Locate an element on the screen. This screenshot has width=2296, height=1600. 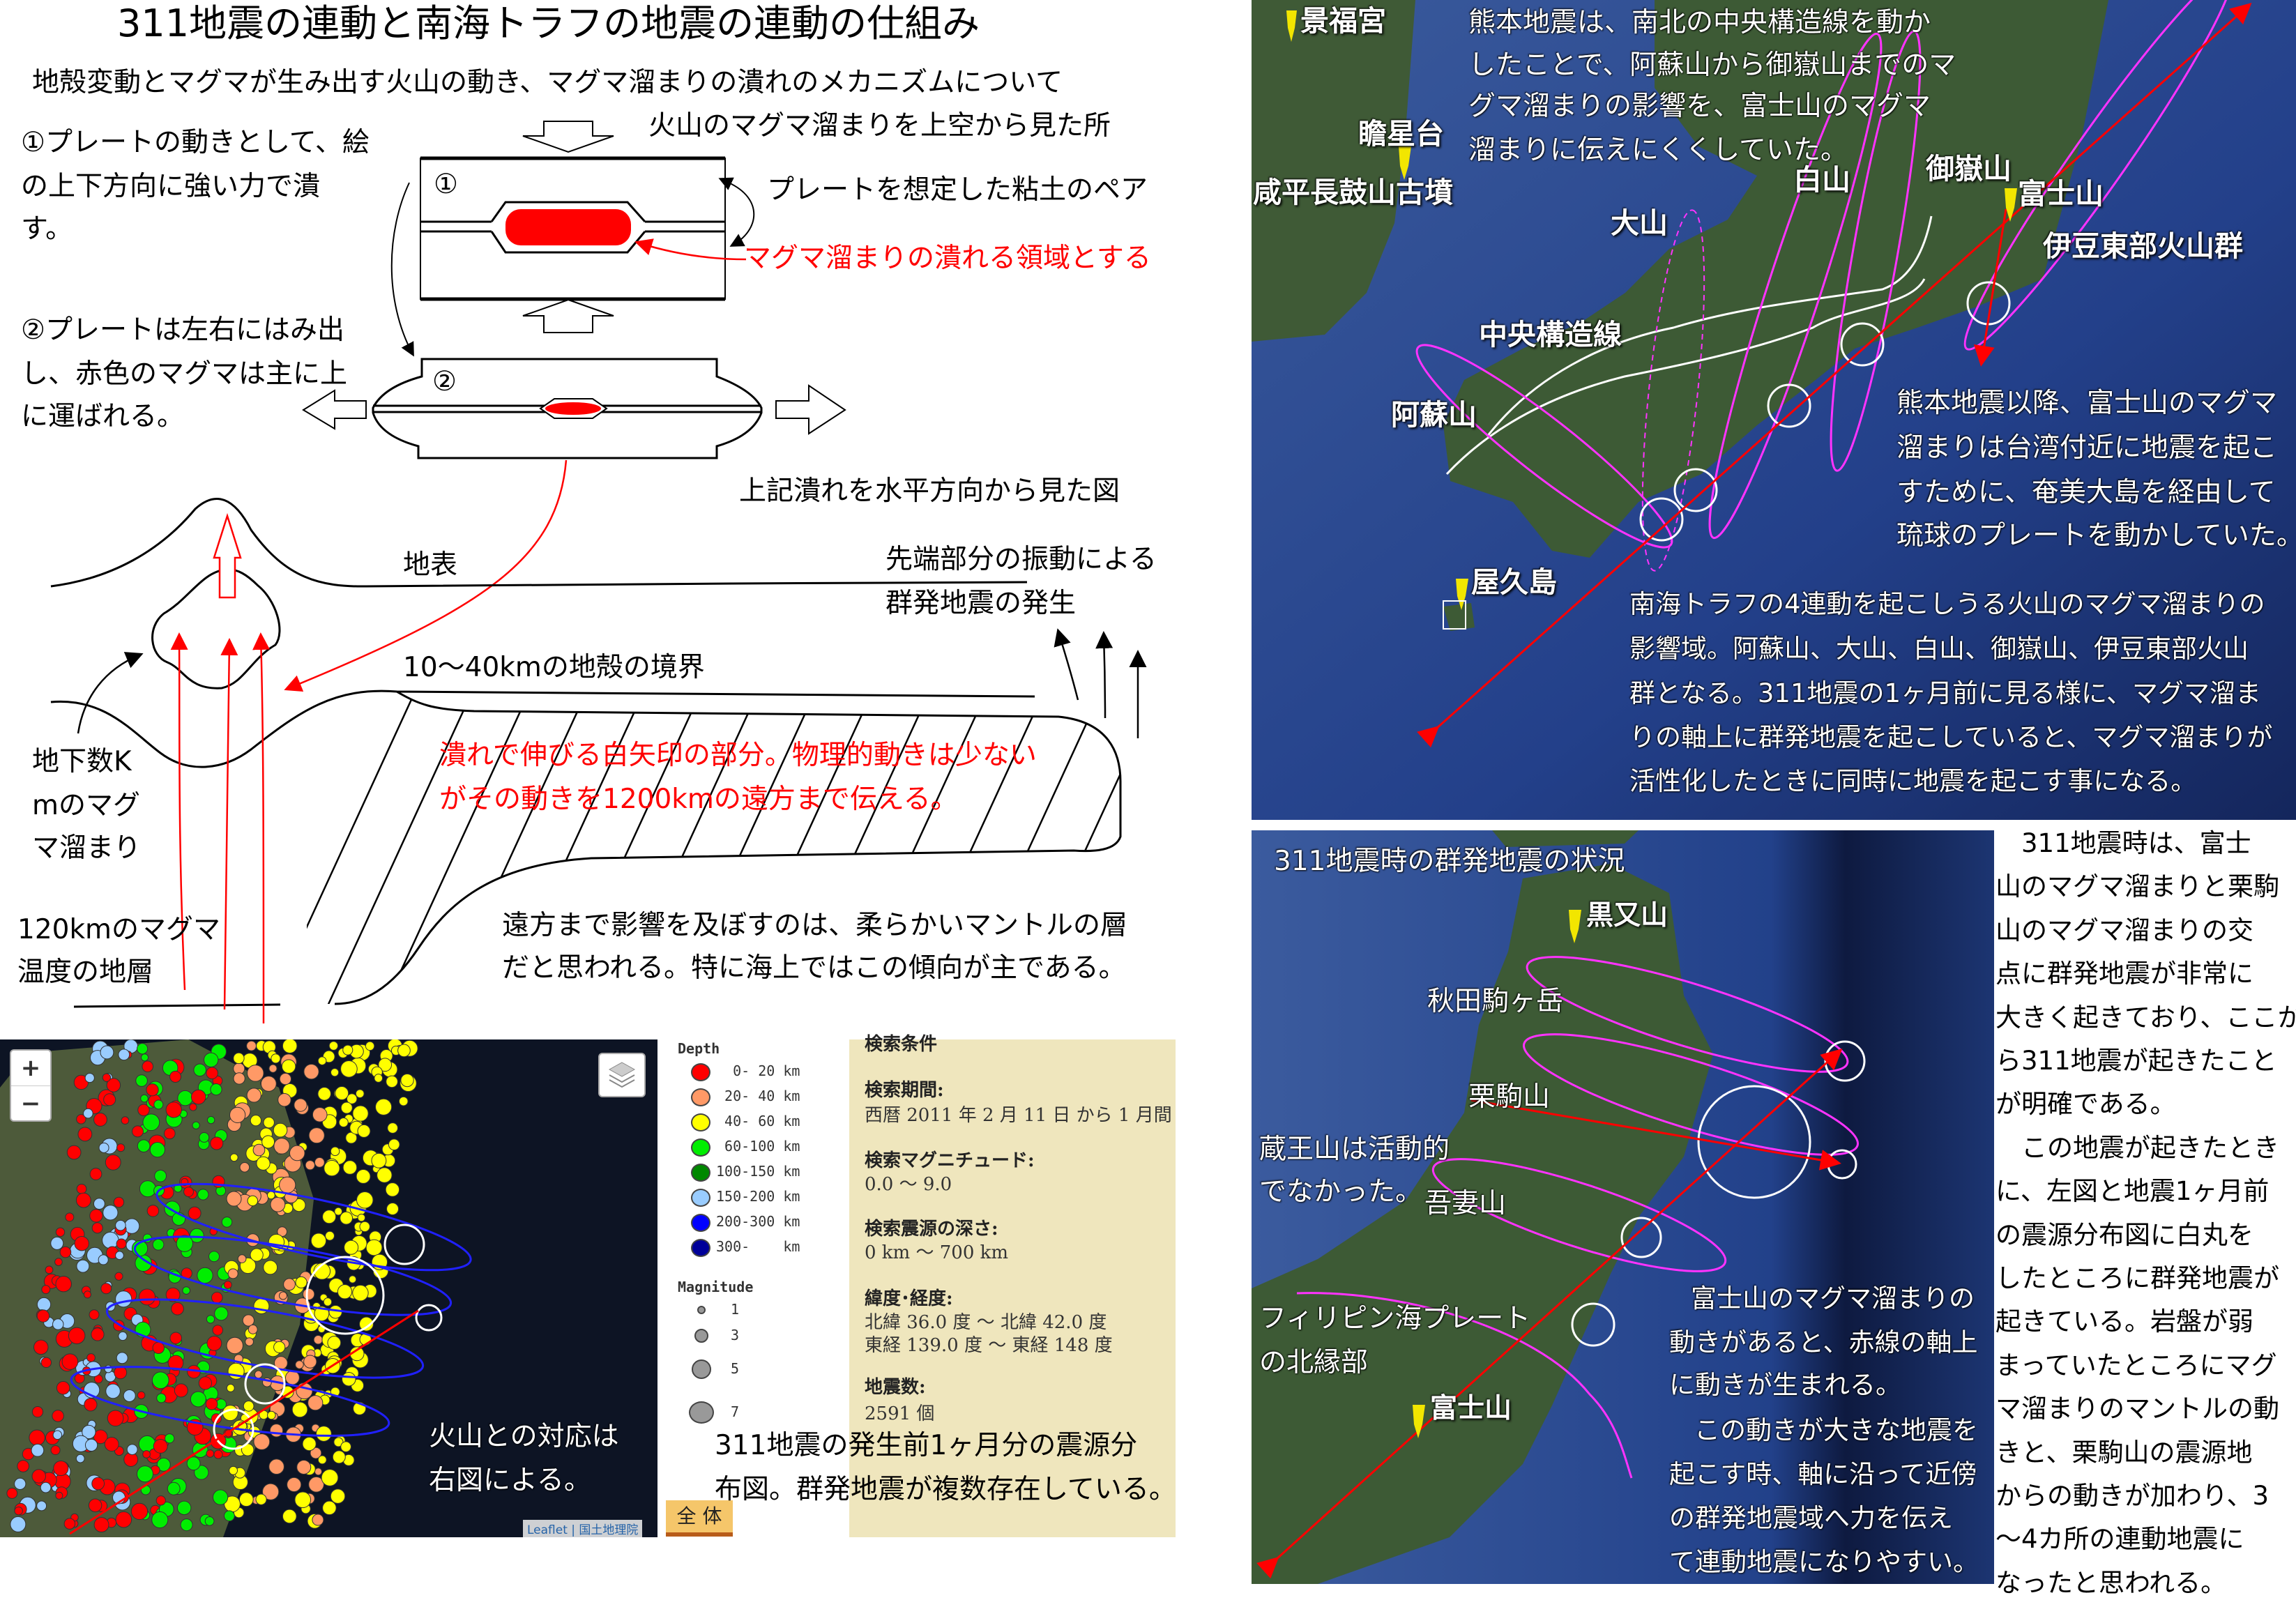
swarm-label: 群発地震の発生 is located at coordinates (981, 603).